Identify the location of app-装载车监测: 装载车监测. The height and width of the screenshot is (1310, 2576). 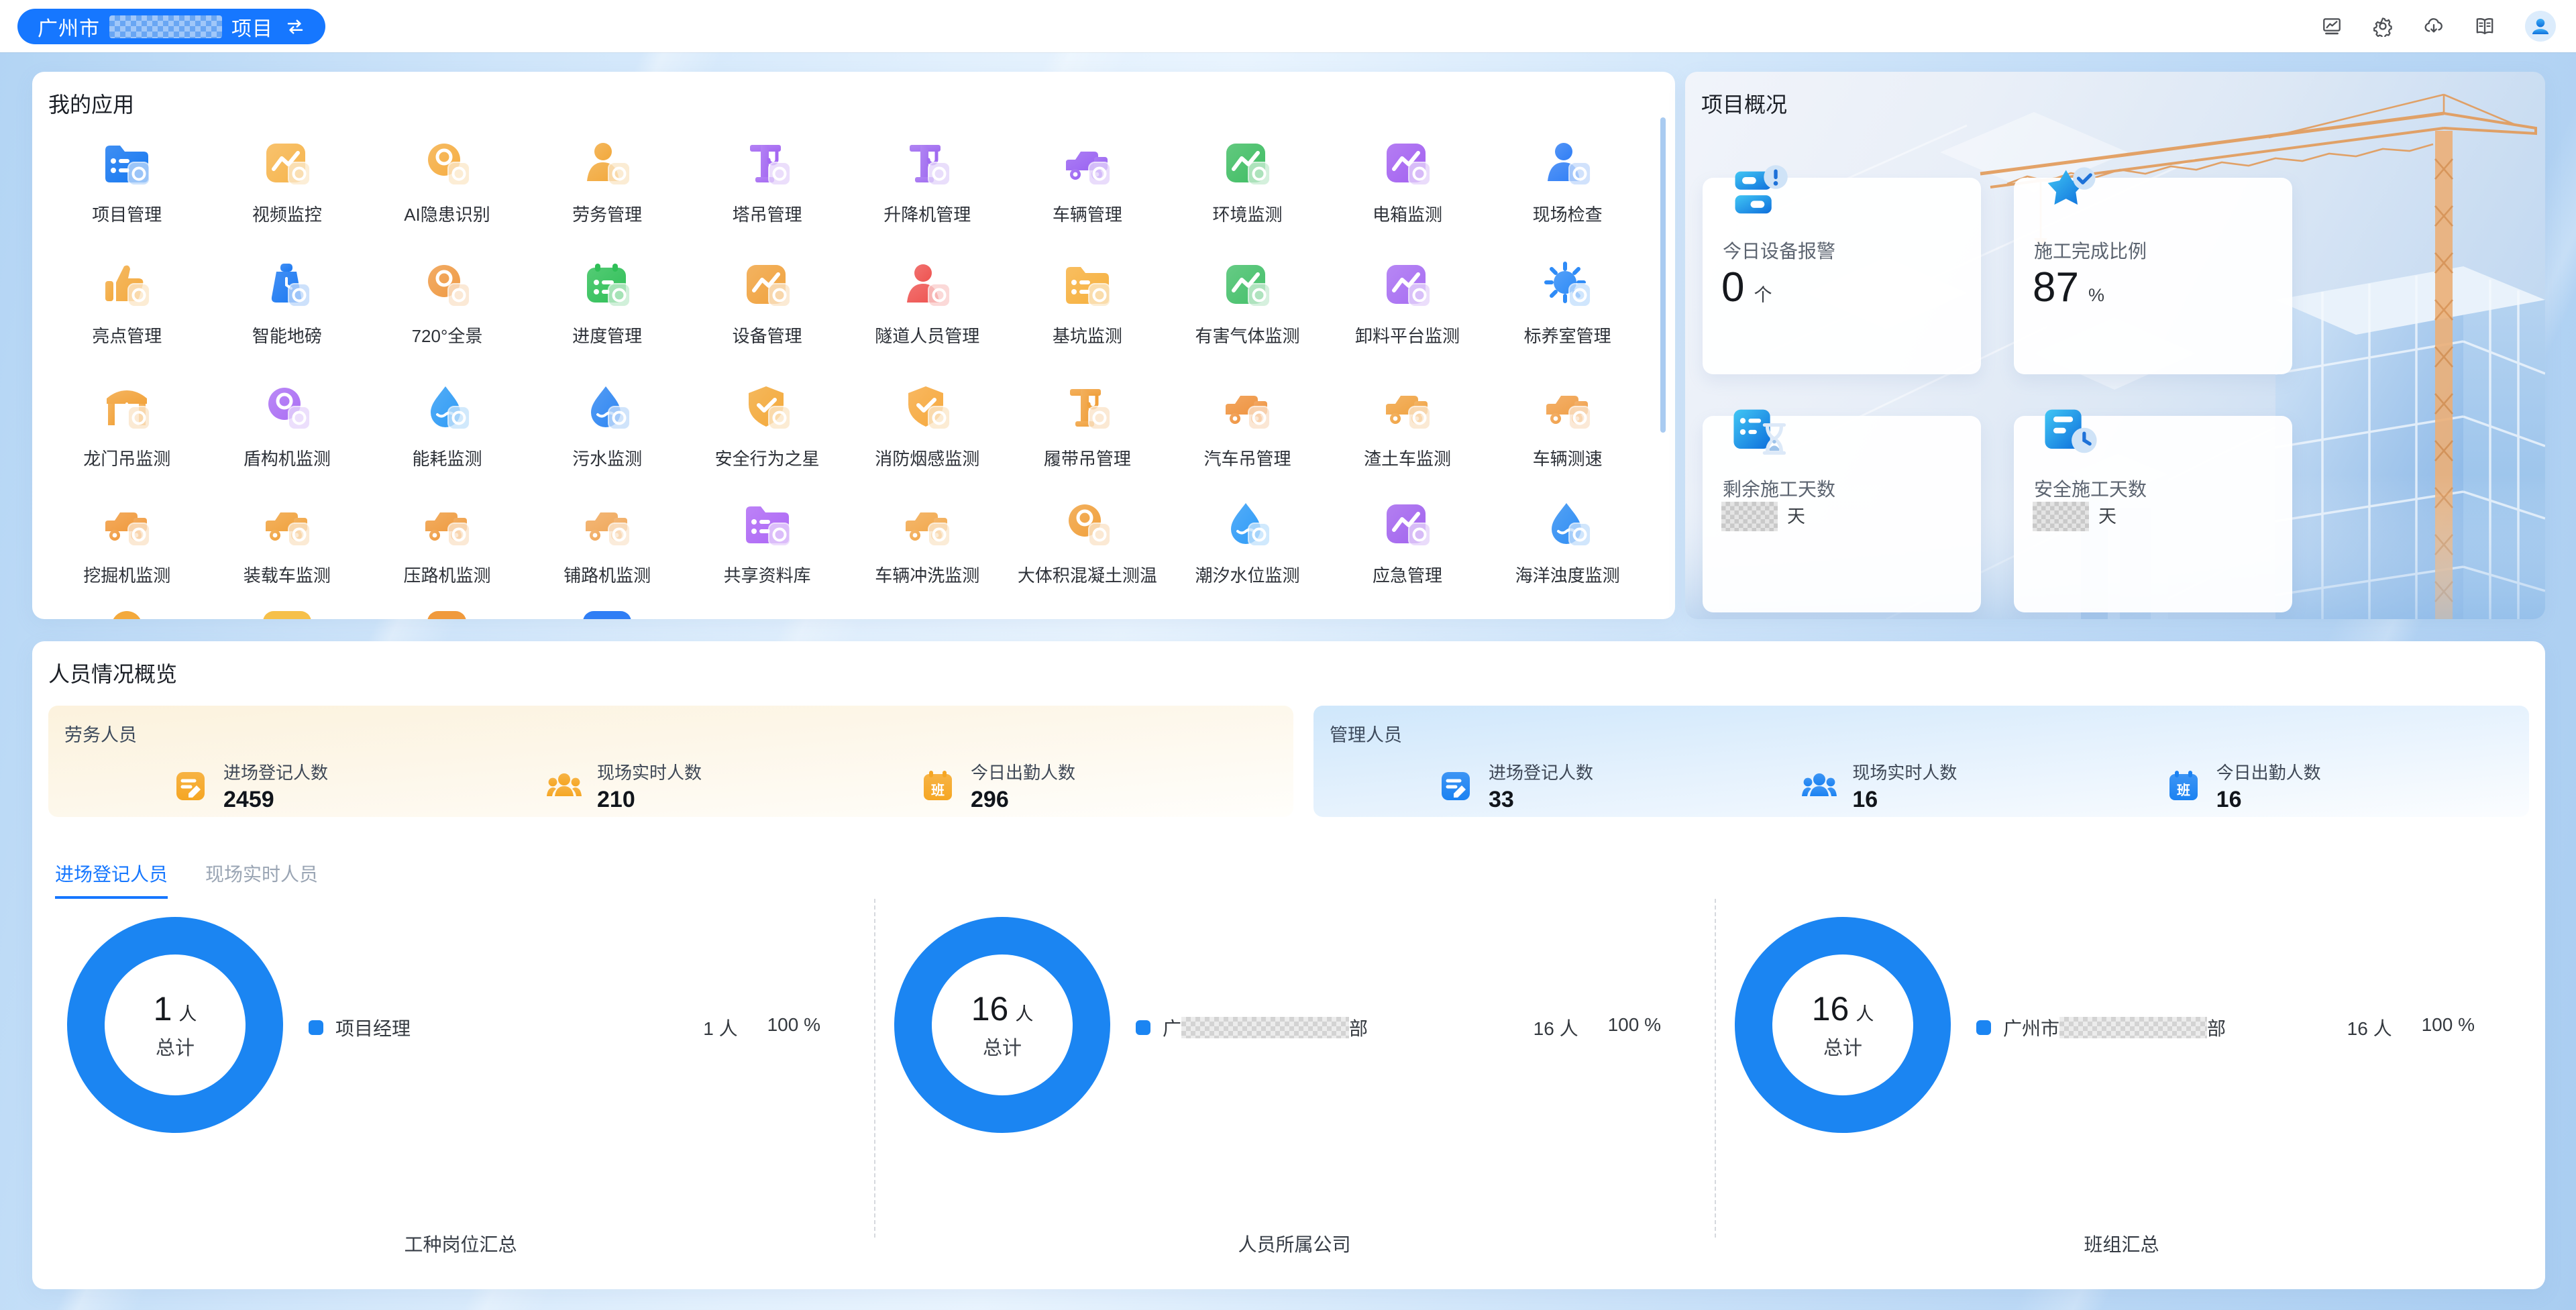
(287, 542).